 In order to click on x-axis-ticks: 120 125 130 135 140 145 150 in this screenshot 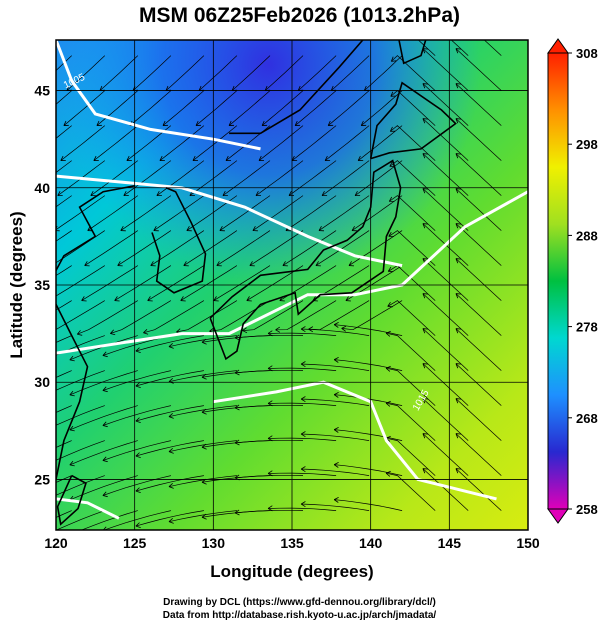, I will do `click(292, 543)`.